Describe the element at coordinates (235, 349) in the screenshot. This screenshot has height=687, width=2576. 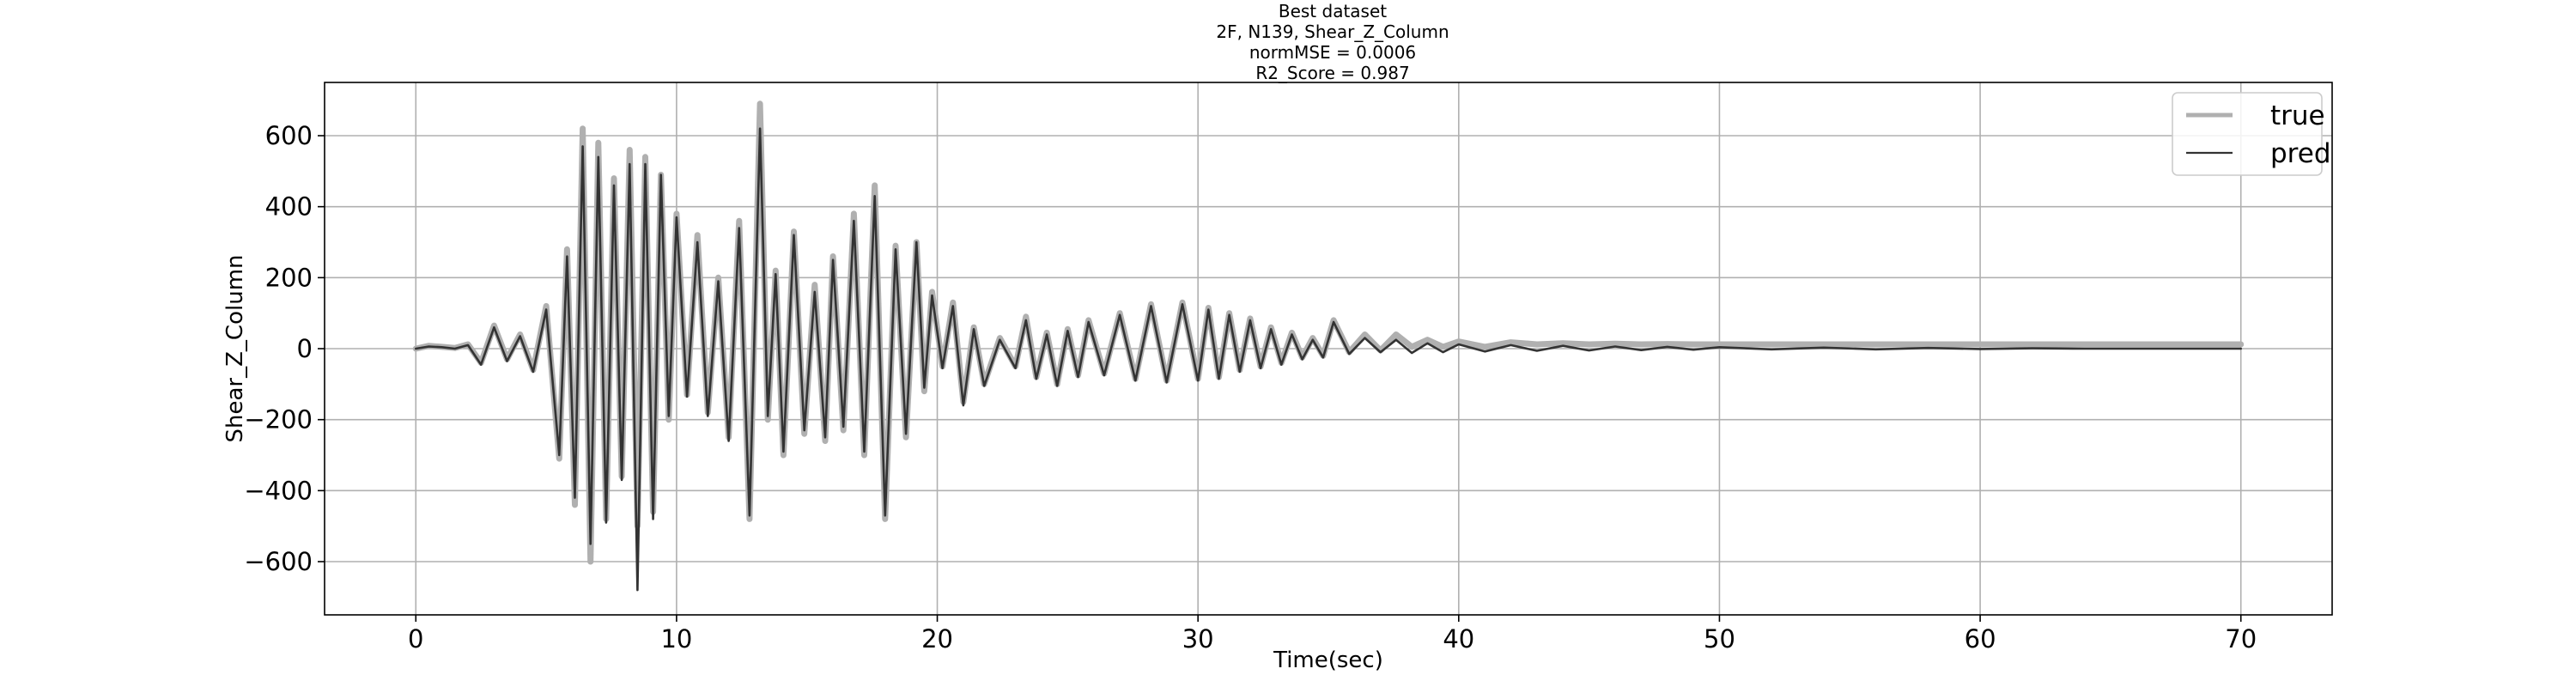
I see `y-axis-label: Shear_Z_Column` at that location.